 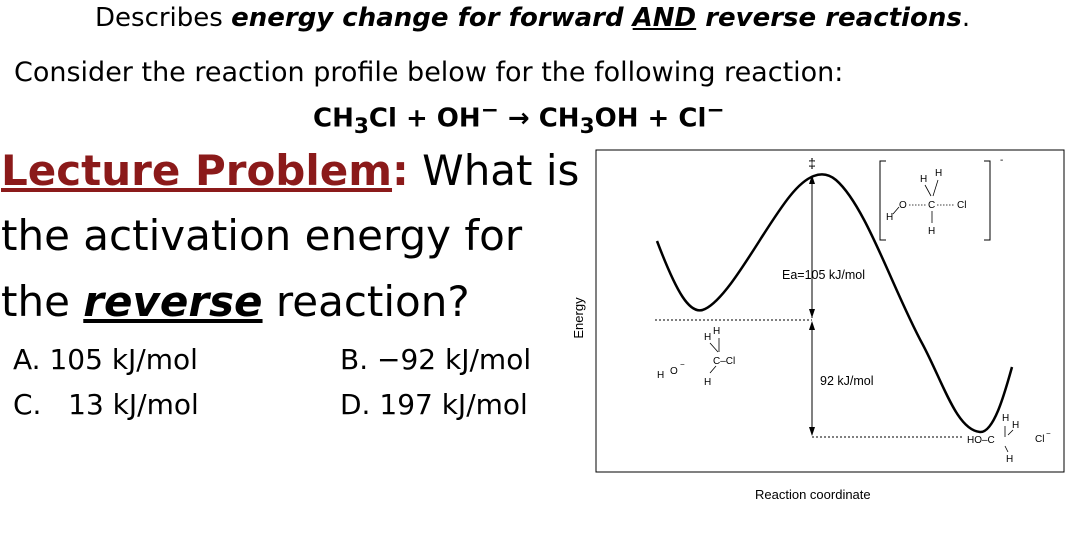 I want to click on product-chloride-charge: −, so click(x=1048, y=433).